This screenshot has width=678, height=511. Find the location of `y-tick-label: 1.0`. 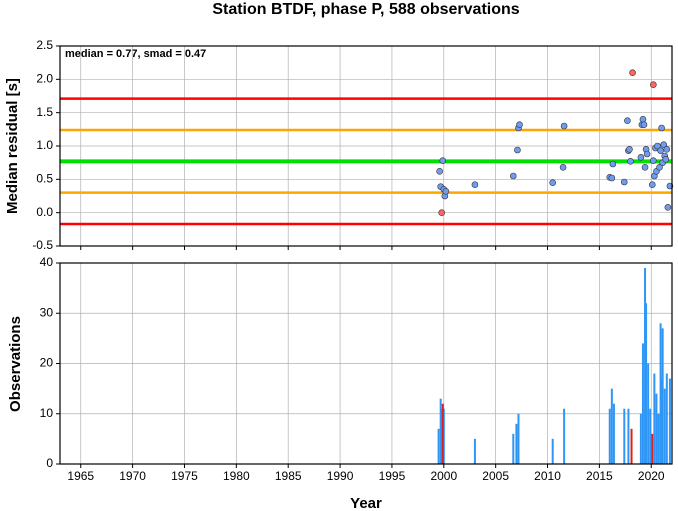

y-tick-label: 1.0 is located at coordinates (44, 145).